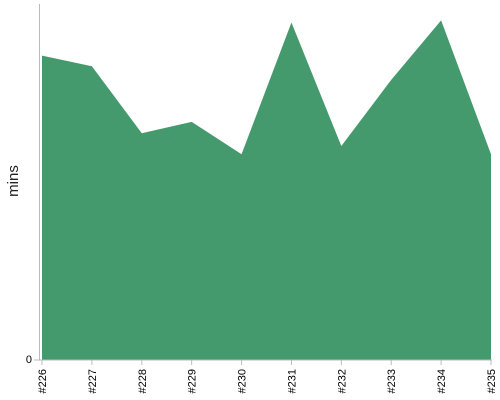  I want to click on x-tick-label: #228, so click(143, 381).